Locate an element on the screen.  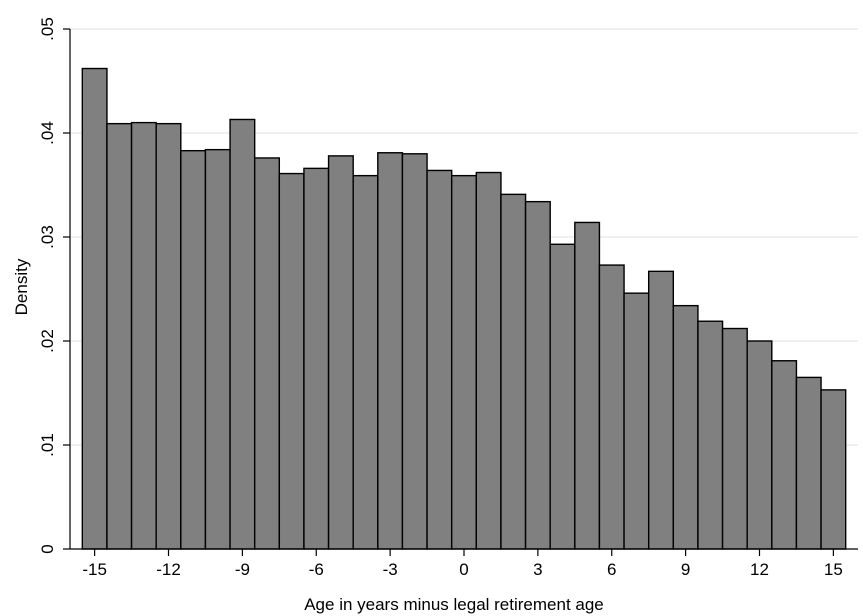
x-tick-label: 15 is located at coordinates (833, 569).